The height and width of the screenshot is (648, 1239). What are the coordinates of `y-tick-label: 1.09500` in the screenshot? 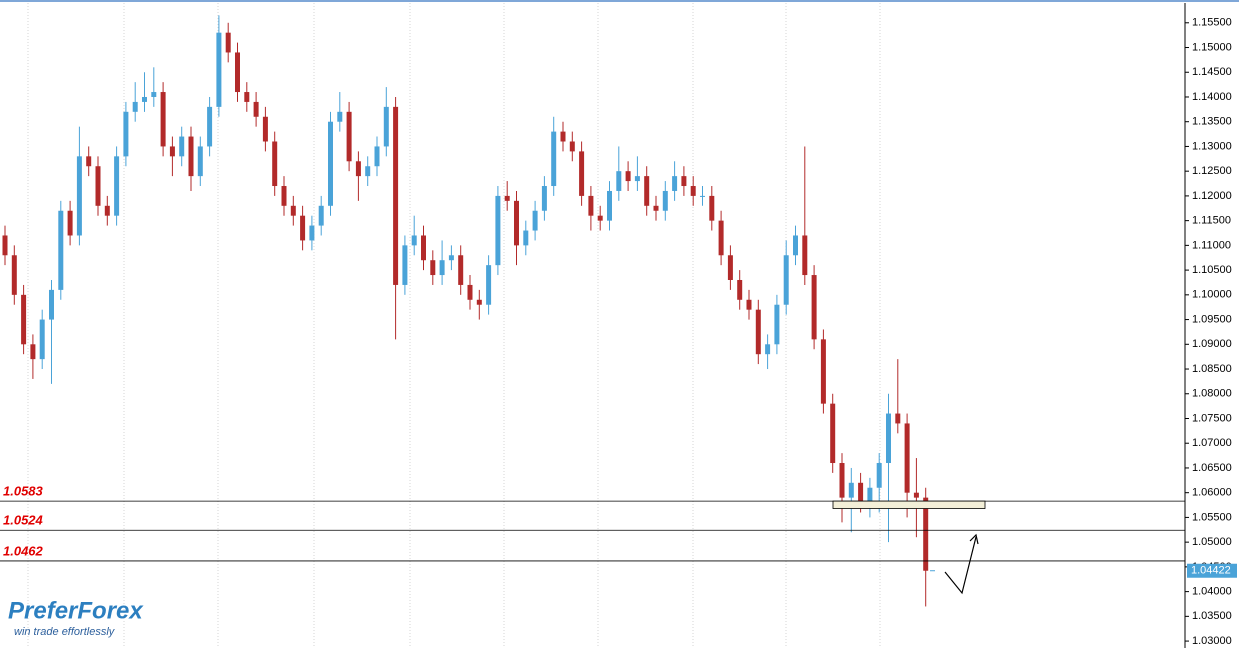 It's located at (1212, 319).